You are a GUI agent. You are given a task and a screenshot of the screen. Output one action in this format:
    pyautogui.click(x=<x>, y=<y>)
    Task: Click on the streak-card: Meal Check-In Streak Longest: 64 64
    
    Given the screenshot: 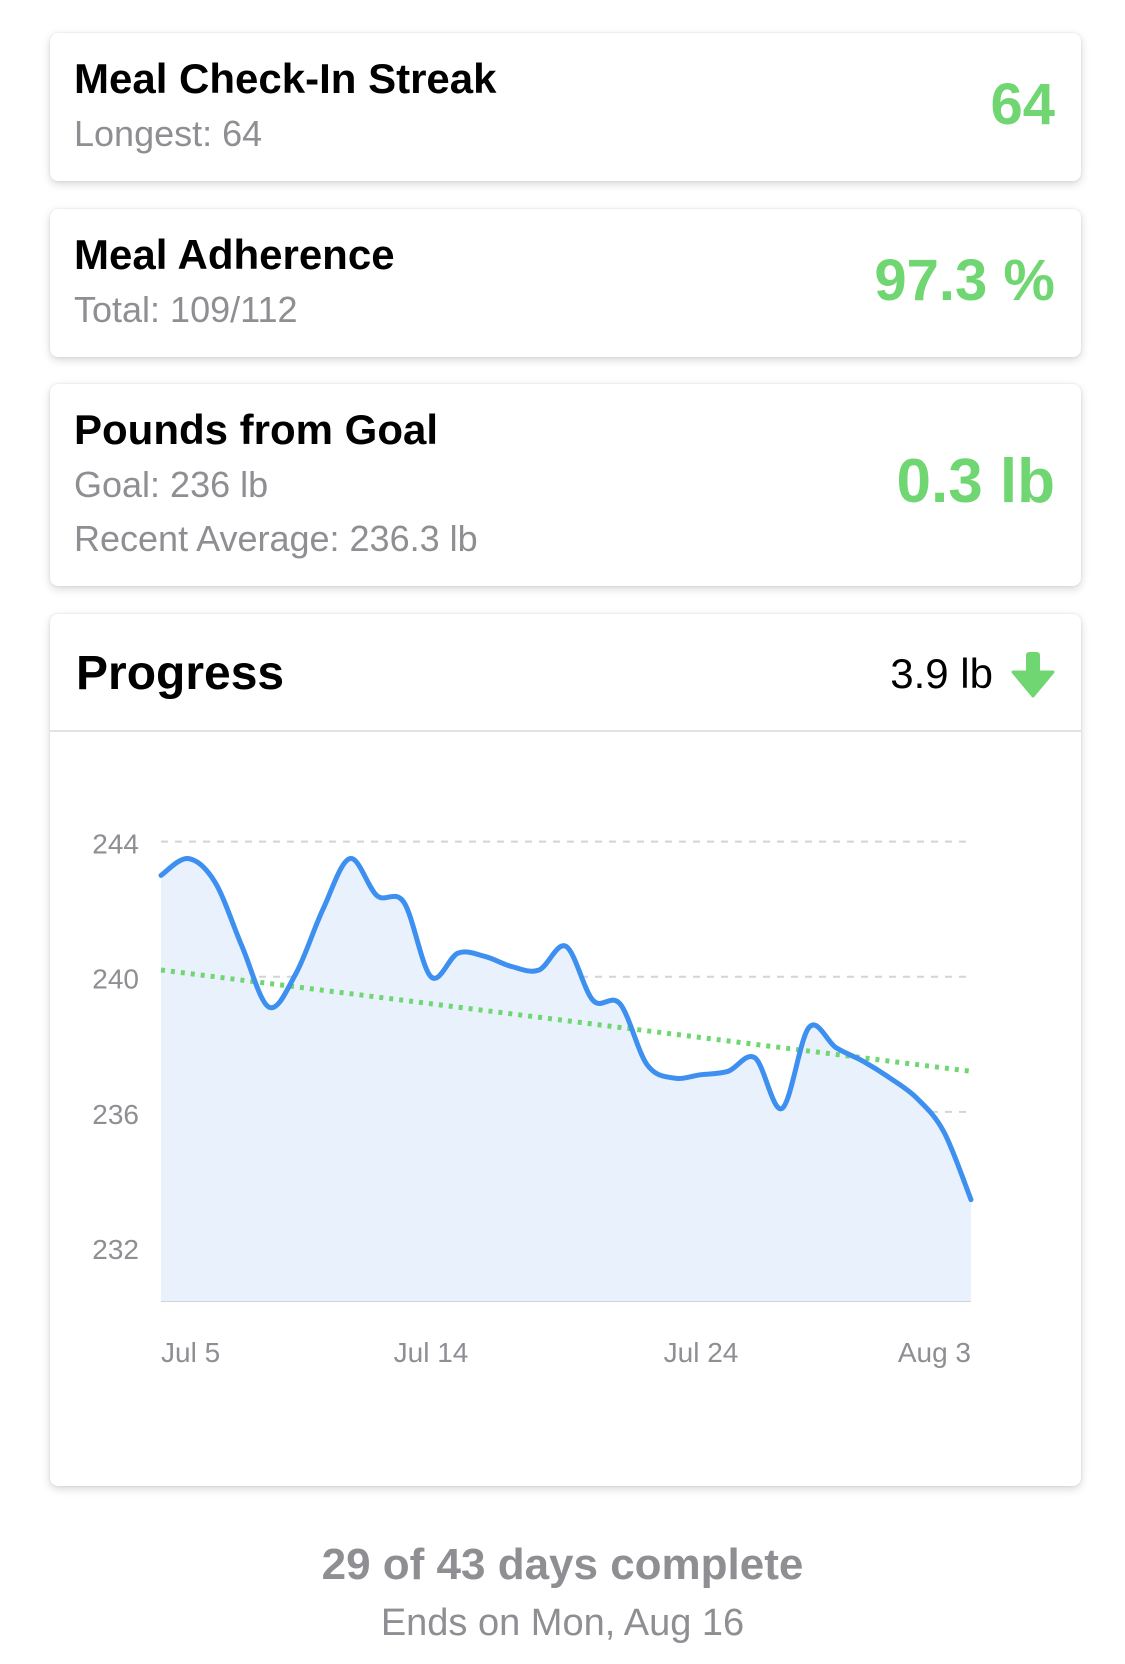 What is the action you would take?
    pyautogui.click(x=565, y=107)
    